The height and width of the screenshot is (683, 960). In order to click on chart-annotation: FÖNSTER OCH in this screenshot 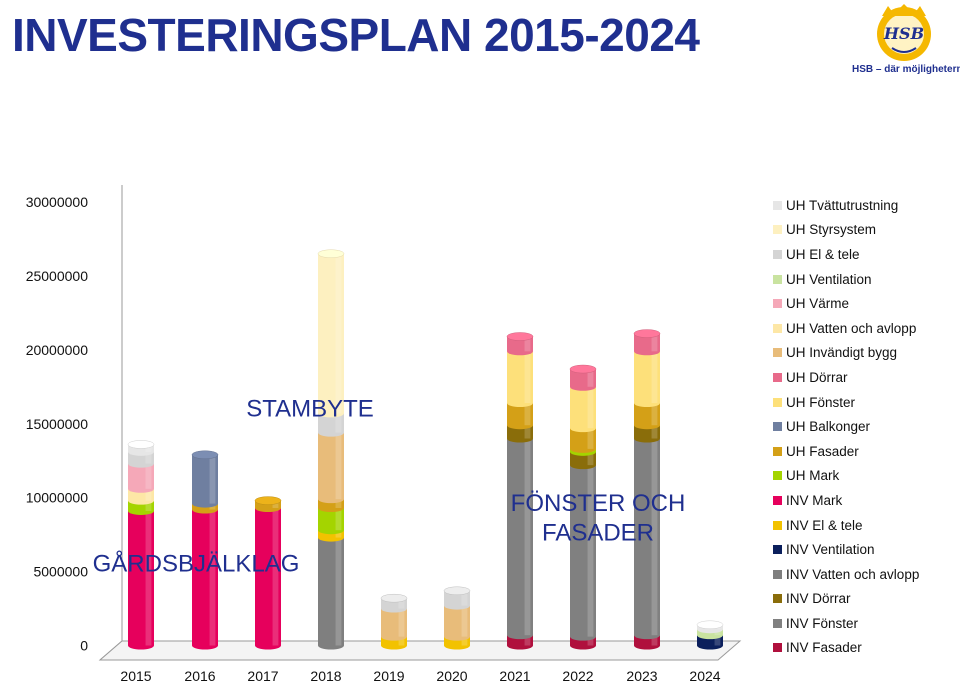, I will do `click(598, 503)`.